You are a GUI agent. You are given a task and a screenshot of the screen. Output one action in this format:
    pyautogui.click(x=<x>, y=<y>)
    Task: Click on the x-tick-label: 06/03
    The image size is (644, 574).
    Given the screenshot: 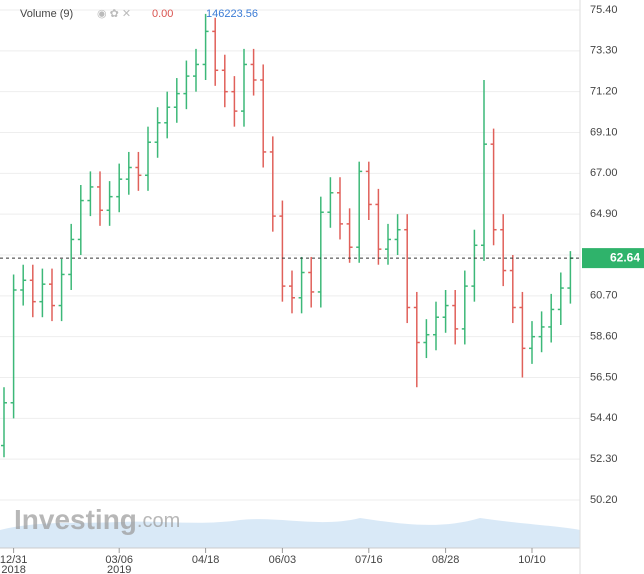 What is the action you would take?
    pyautogui.click(x=283, y=560)
    